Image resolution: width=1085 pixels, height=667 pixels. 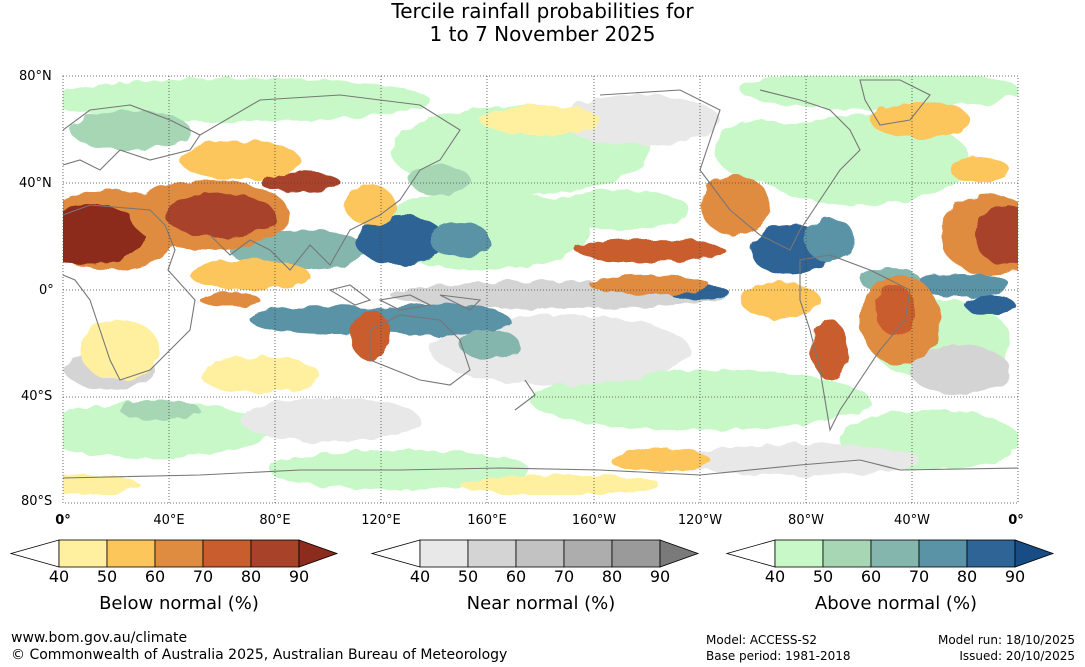 I want to click on lon-label-40w: 40°W, so click(x=912, y=520).